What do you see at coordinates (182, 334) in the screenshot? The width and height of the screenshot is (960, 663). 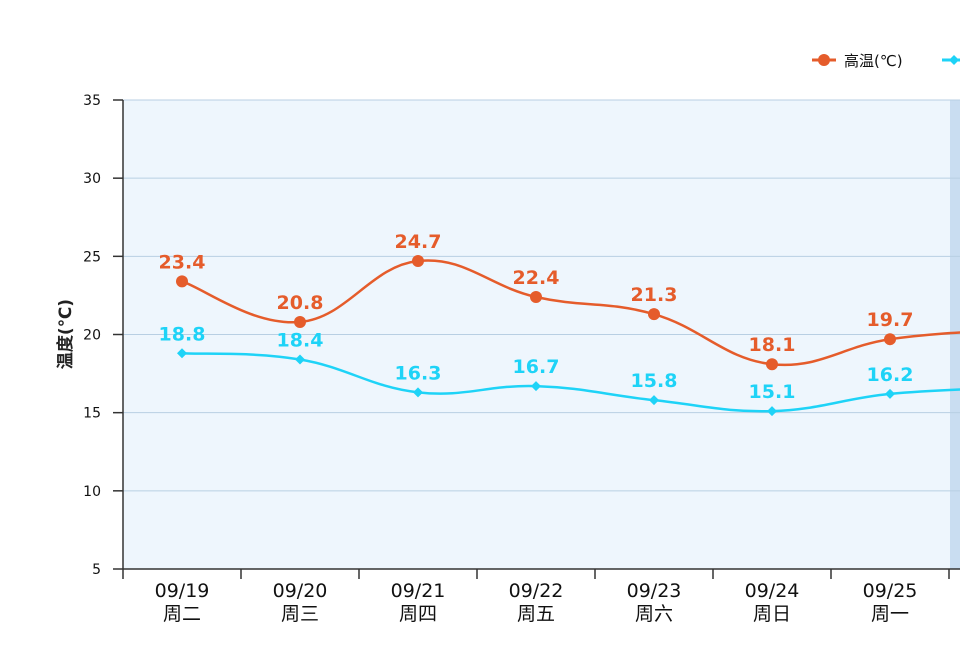 I see `data-label: 18.8` at bounding box center [182, 334].